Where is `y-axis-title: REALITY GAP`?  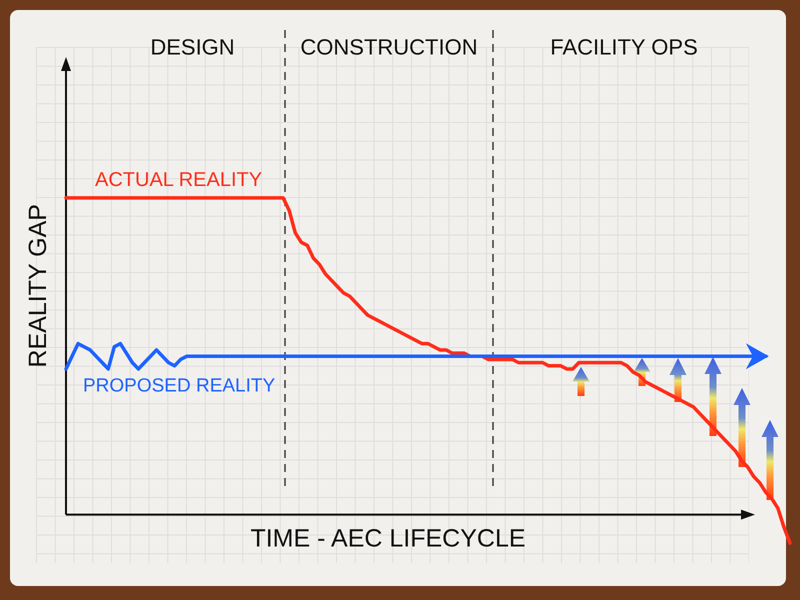 y-axis-title: REALITY GAP is located at coordinates (38, 286).